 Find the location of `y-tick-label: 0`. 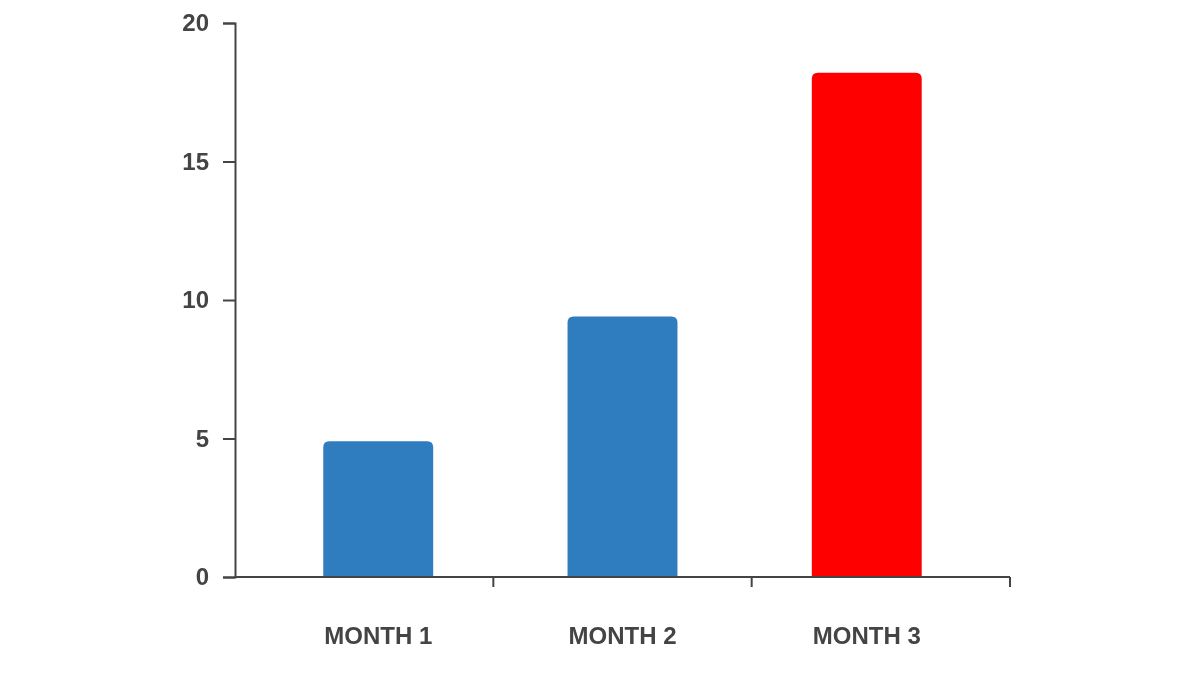

y-tick-label: 0 is located at coordinates (202, 577).